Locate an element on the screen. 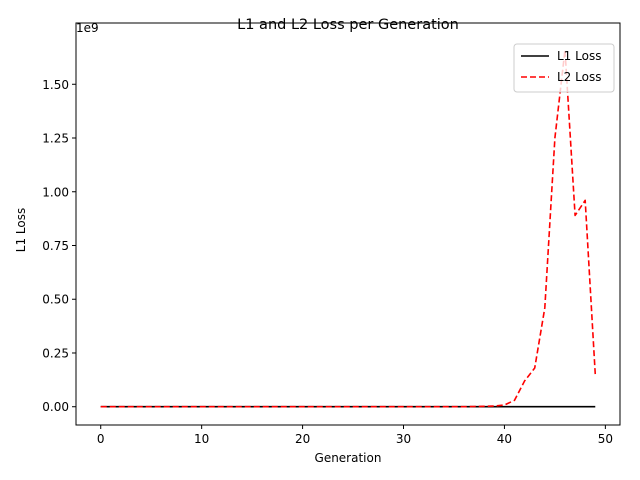 This screenshot has width=640, height=480. legend-label-l1: L1 Loss is located at coordinates (579, 56).